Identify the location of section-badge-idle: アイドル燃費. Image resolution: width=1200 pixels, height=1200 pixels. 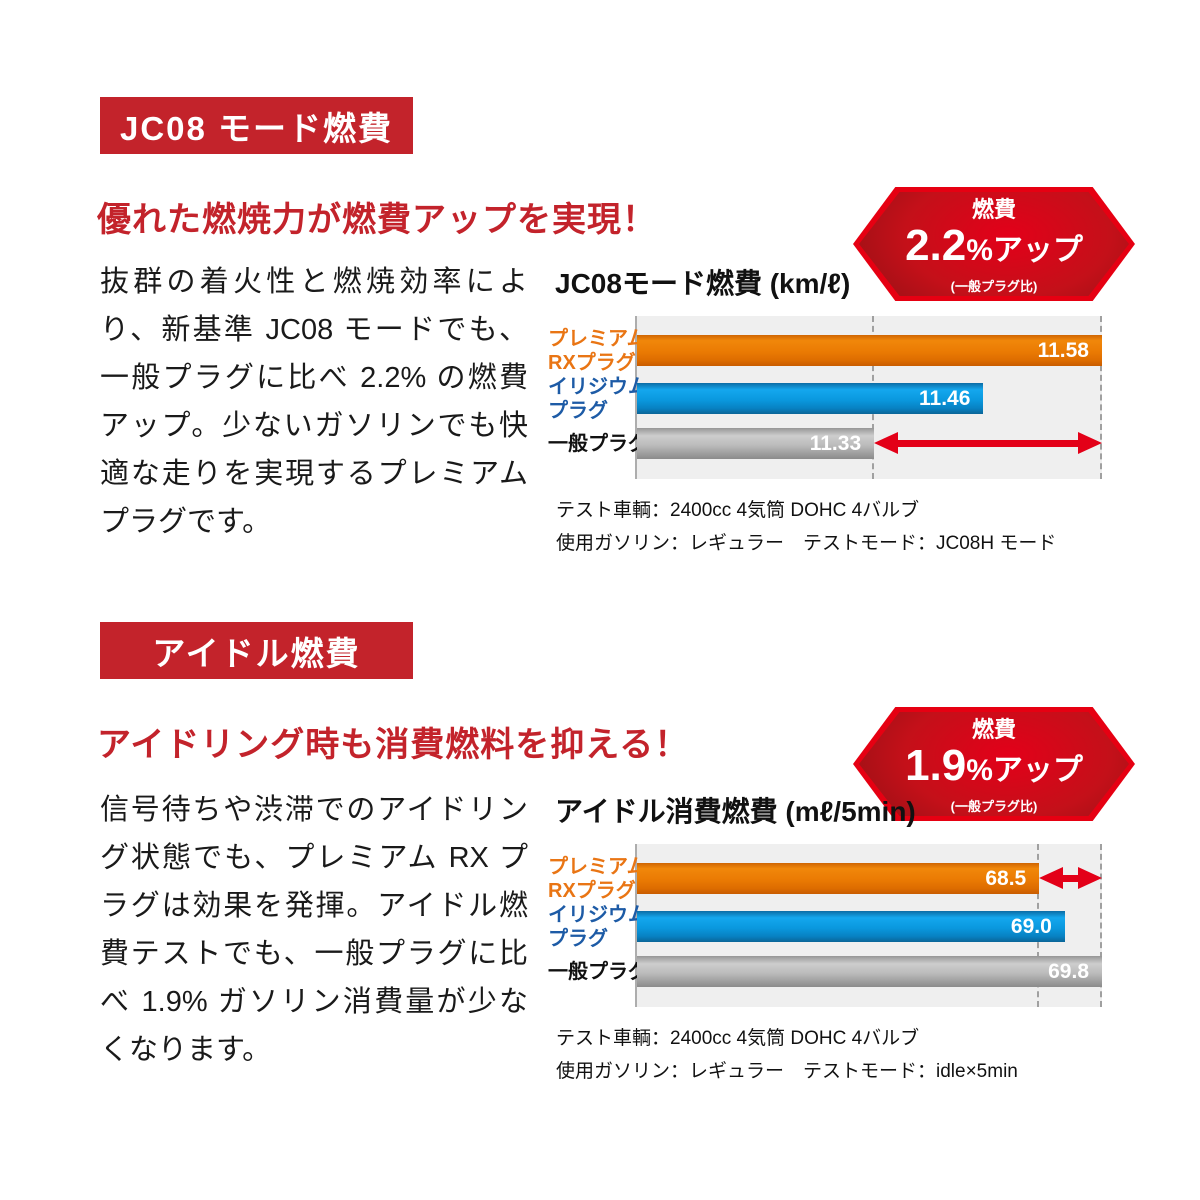
(256, 650).